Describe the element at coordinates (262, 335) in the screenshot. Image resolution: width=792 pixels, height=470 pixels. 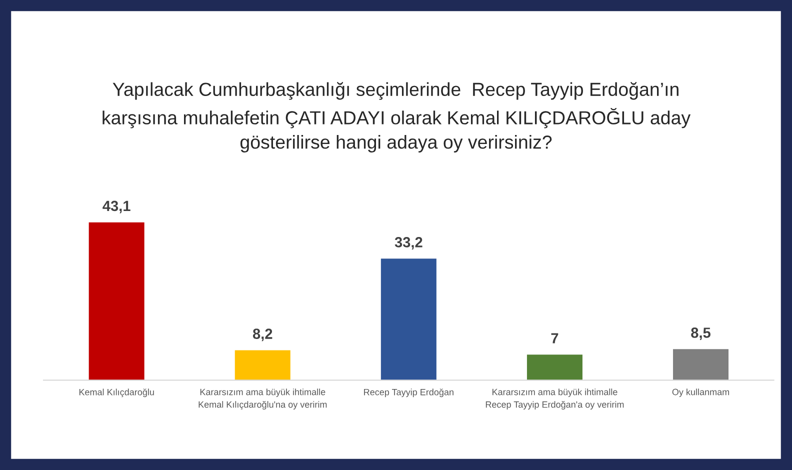
I see `data-label: 8,2` at that location.